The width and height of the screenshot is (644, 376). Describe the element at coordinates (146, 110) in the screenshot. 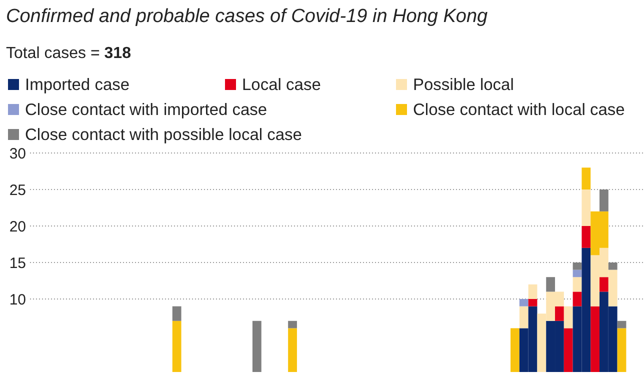

I see `legend-label: Close contact with imported case` at that location.